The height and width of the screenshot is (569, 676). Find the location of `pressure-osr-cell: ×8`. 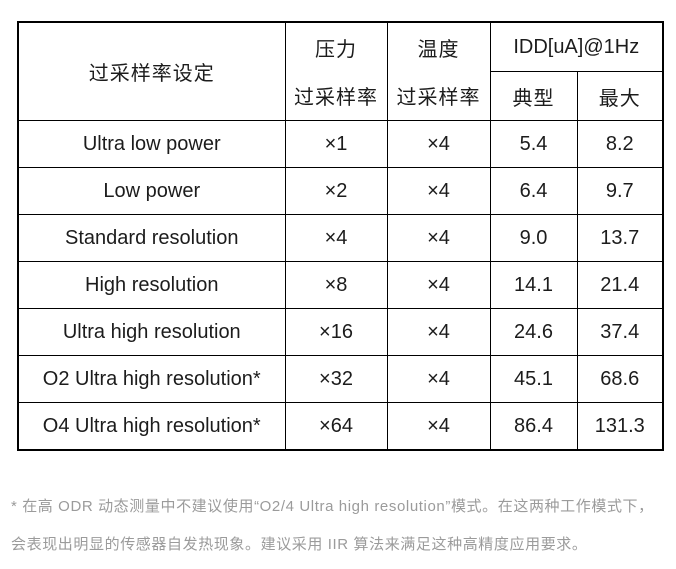

pressure-osr-cell: ×8 is located at coordinates (336, 285).